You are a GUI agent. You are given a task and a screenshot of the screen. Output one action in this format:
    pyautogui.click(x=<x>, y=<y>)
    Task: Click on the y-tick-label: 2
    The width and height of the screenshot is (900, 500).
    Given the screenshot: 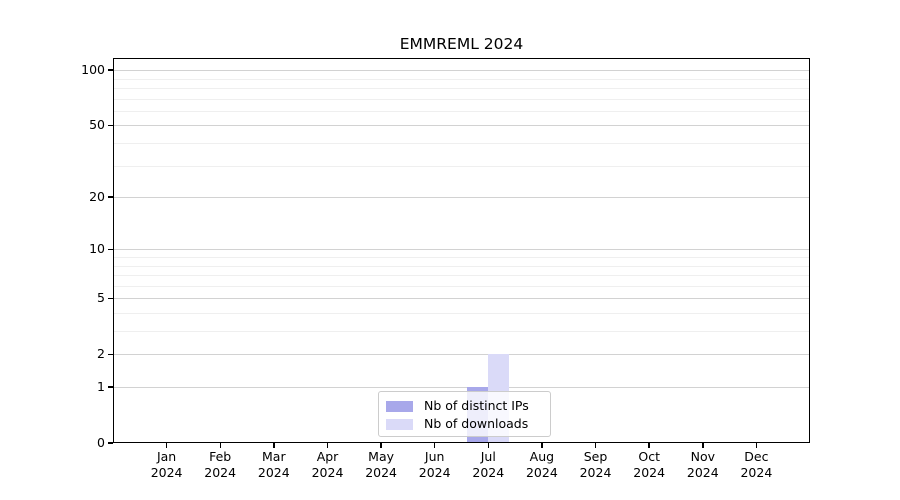 What is the action you would take?
    pyautogui.click(x=101, y=354)
    